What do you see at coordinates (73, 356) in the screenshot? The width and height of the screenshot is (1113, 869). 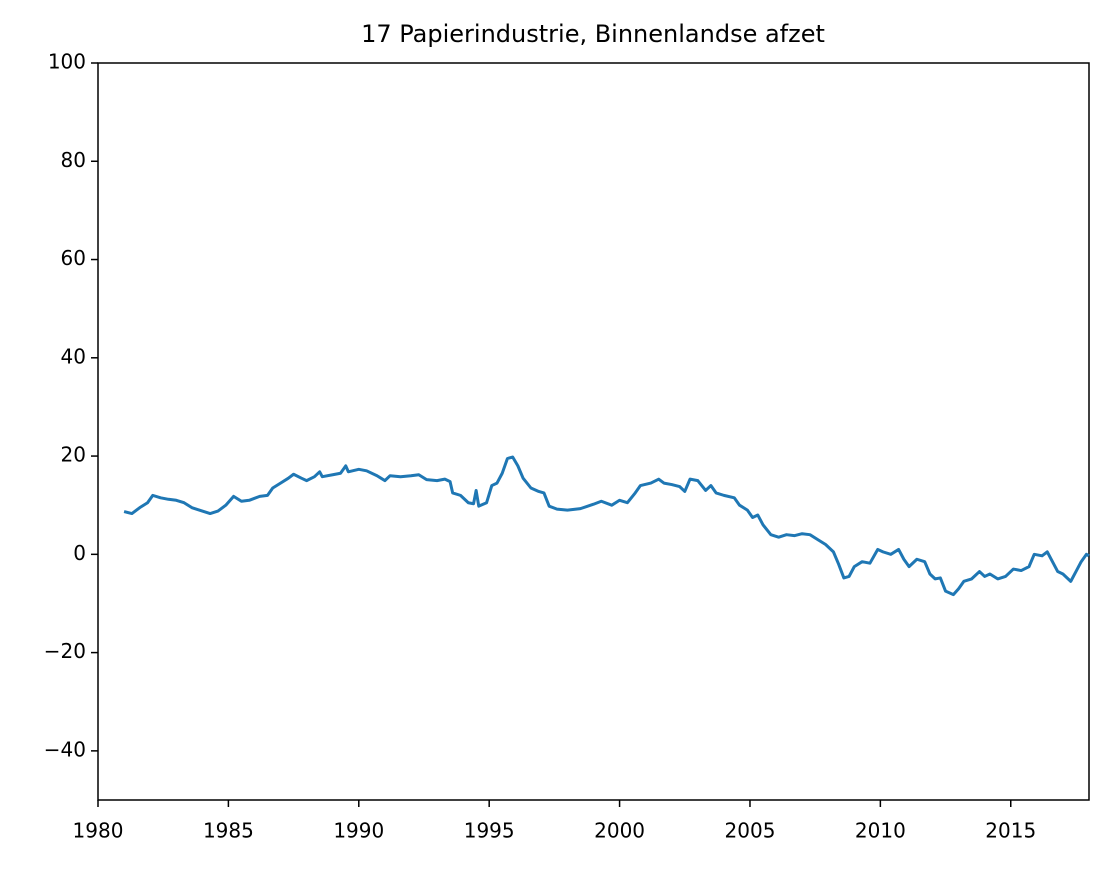 I see `y-tick-label: 40` at bounding box center [73, 356].